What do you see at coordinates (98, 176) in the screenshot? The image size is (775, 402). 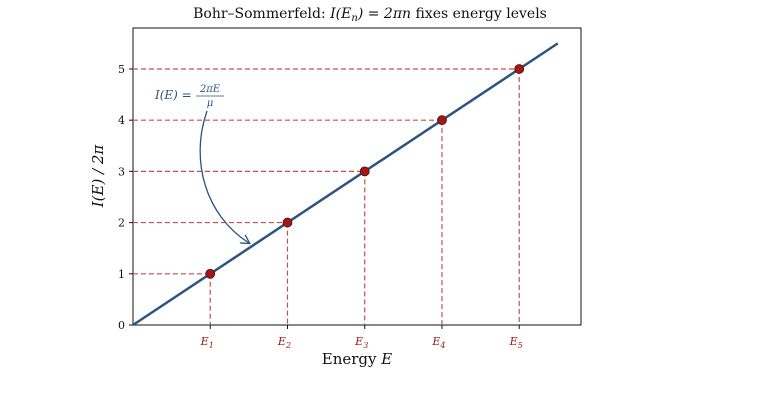 I see `y-axis-label: I(E) / 2π` at bounding box center [98, 176].